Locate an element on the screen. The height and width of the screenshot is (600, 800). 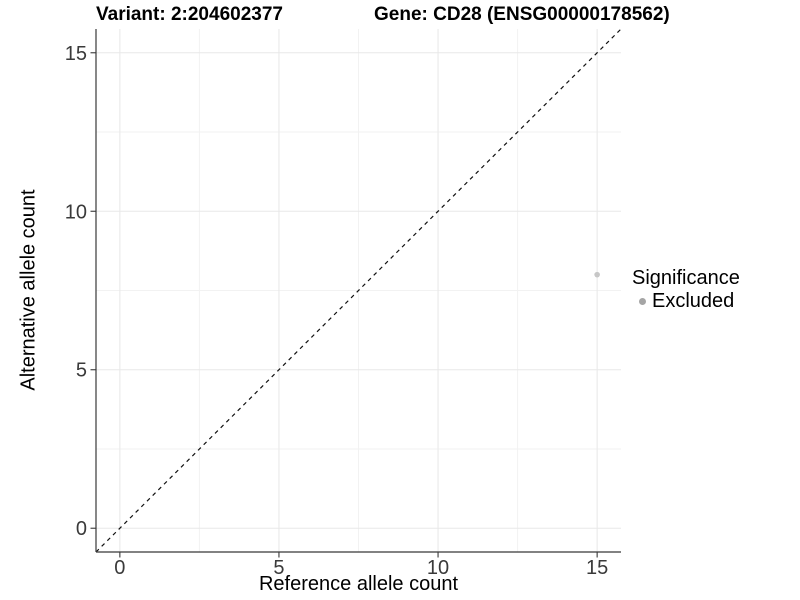
y-tick-label: 15 is located at coordinates (76, 54).